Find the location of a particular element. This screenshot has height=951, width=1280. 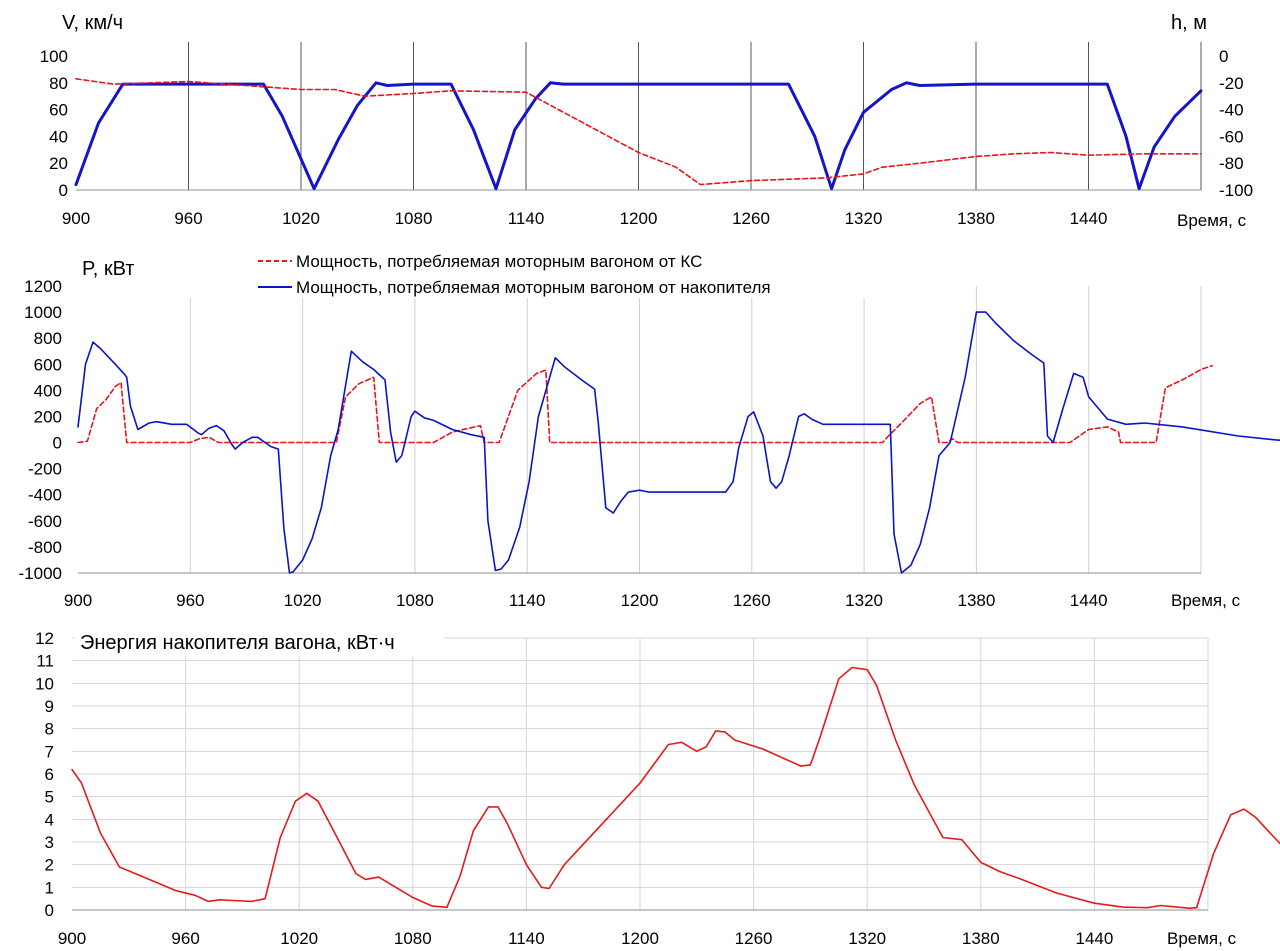

y-tick-label: 10 is located at coordinates (44, 683).